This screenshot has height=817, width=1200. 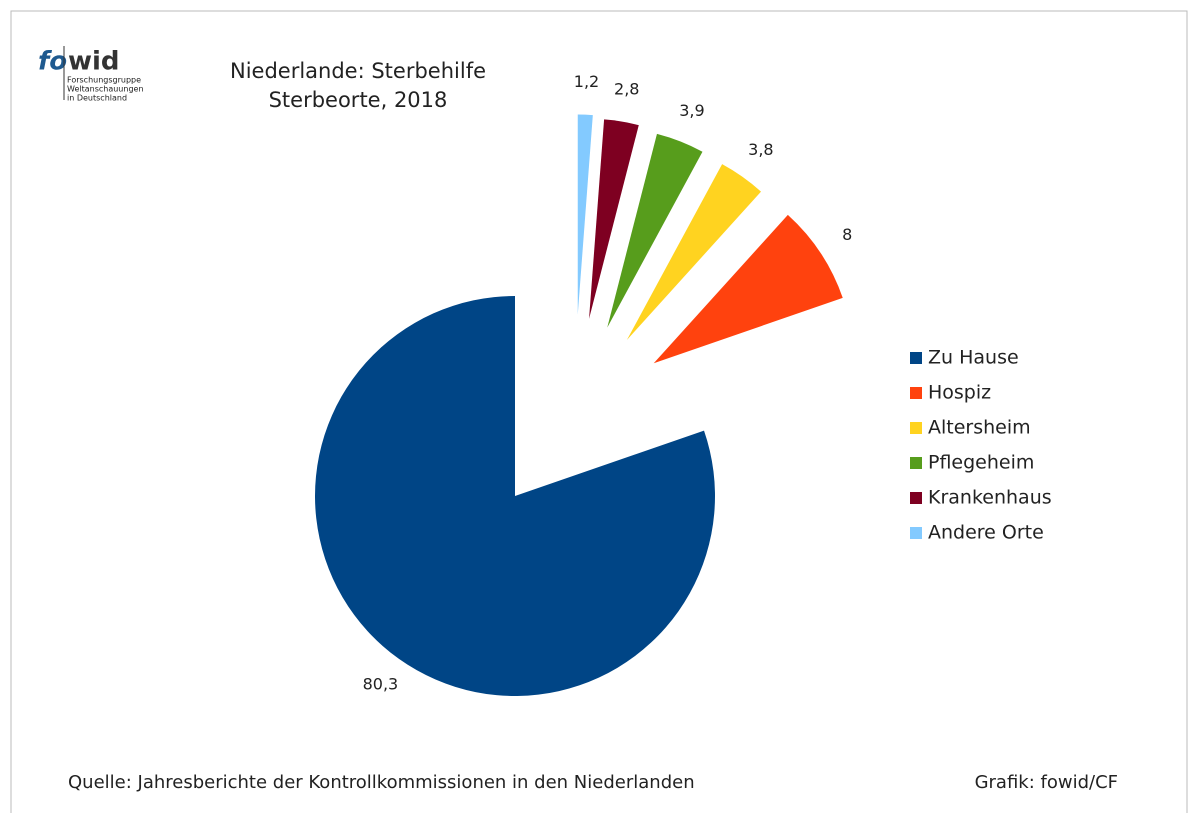 What do you see at coordinates (973, 358) in the screenshot?
I see `legend-label: Zu Hause` at bounding box center [973, 358].